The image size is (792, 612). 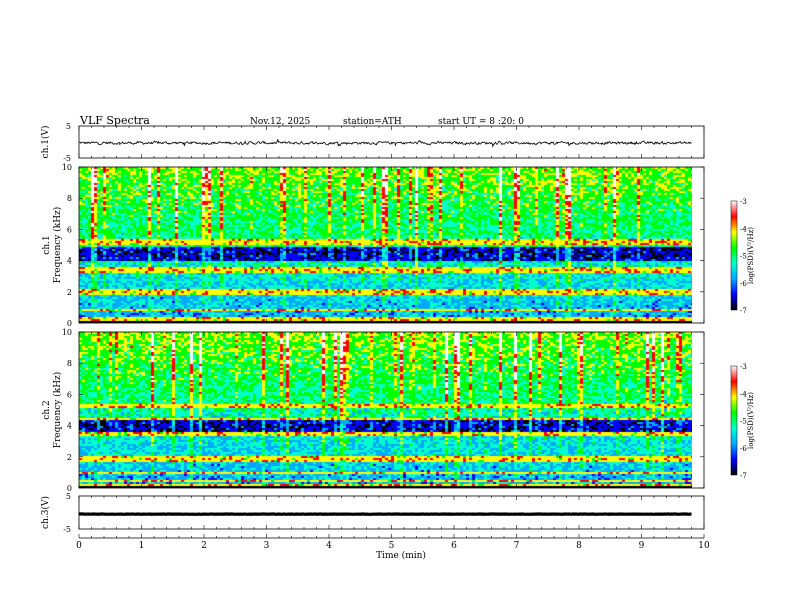 I want to click on ch3-waveform-ytick-label: -5, so click(x=67, y=529).